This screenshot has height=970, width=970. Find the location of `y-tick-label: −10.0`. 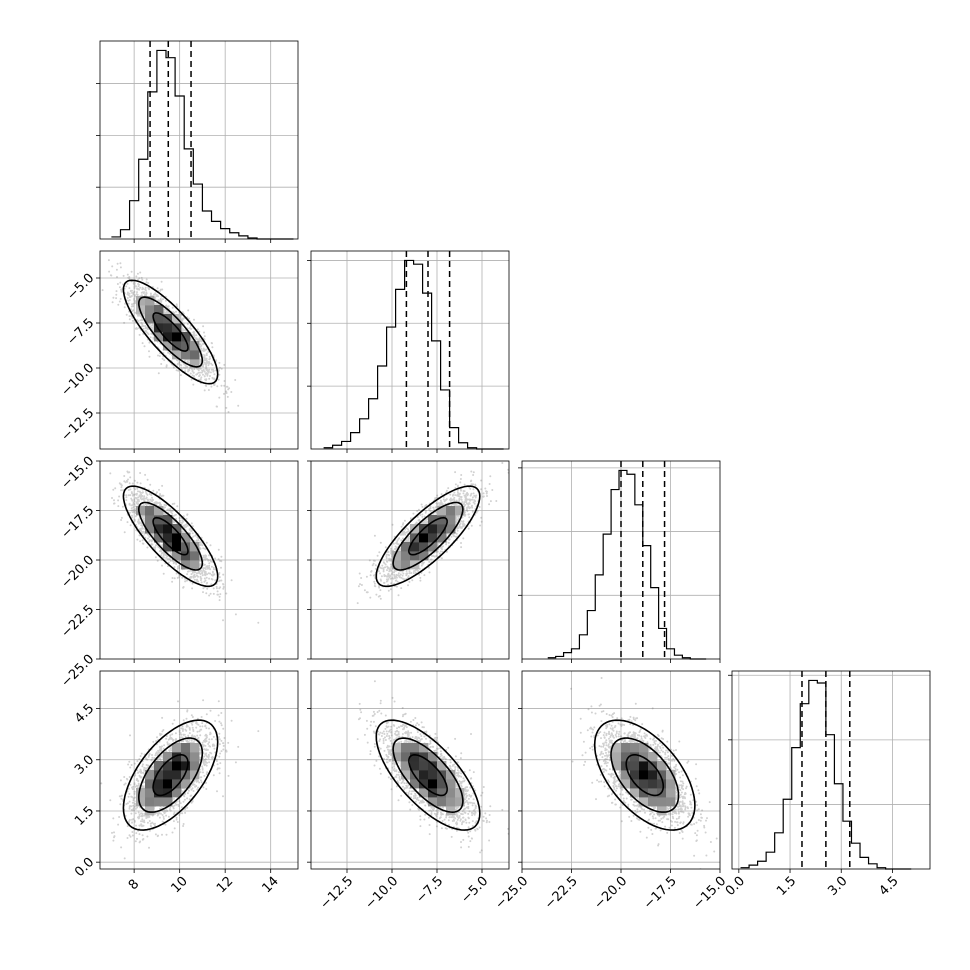

y-tick-label: −10.0 is located at coordinates (78, 380).